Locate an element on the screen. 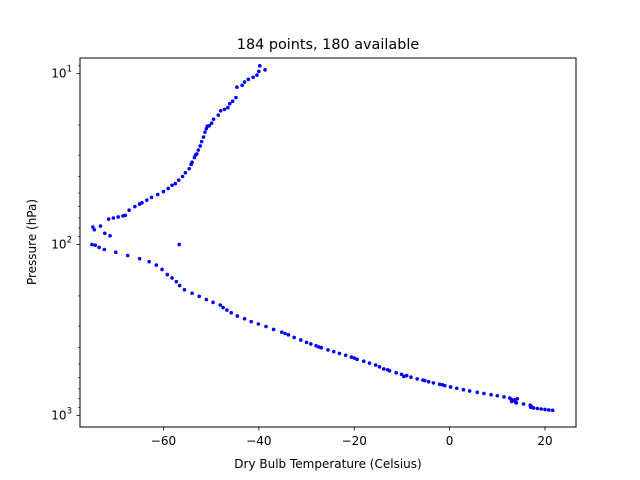  x-tick-label: 20 is located at coordinates (544, 441).